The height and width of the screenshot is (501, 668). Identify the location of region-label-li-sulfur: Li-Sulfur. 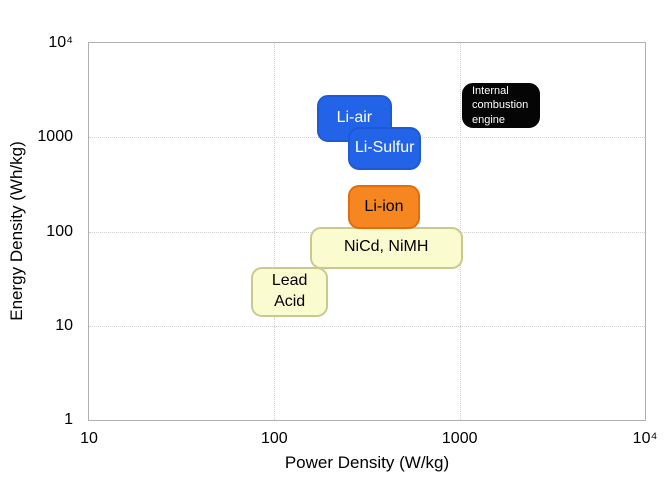
(384, 148).